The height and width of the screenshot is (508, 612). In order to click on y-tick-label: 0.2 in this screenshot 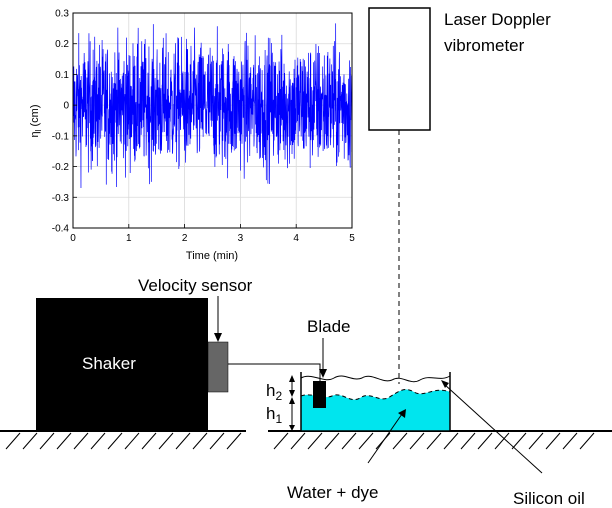, I will do `click(62, 44)`.